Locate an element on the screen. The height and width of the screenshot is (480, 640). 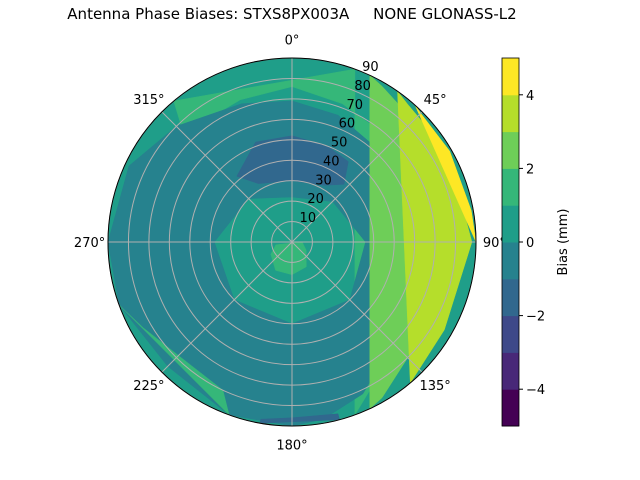
theta-tick-label: 180° is located at coordinates (291, 445).